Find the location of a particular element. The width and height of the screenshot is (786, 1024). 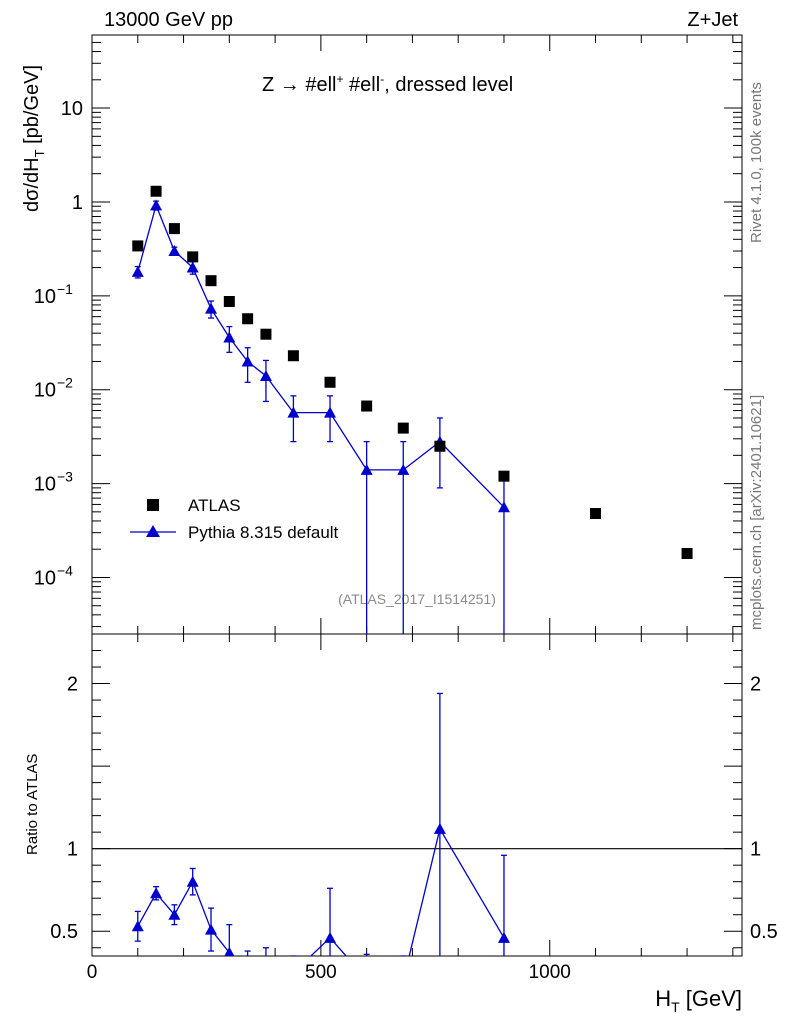

ratio-y-tick-label-right: 0.5 is located at coordinates (764, 932).